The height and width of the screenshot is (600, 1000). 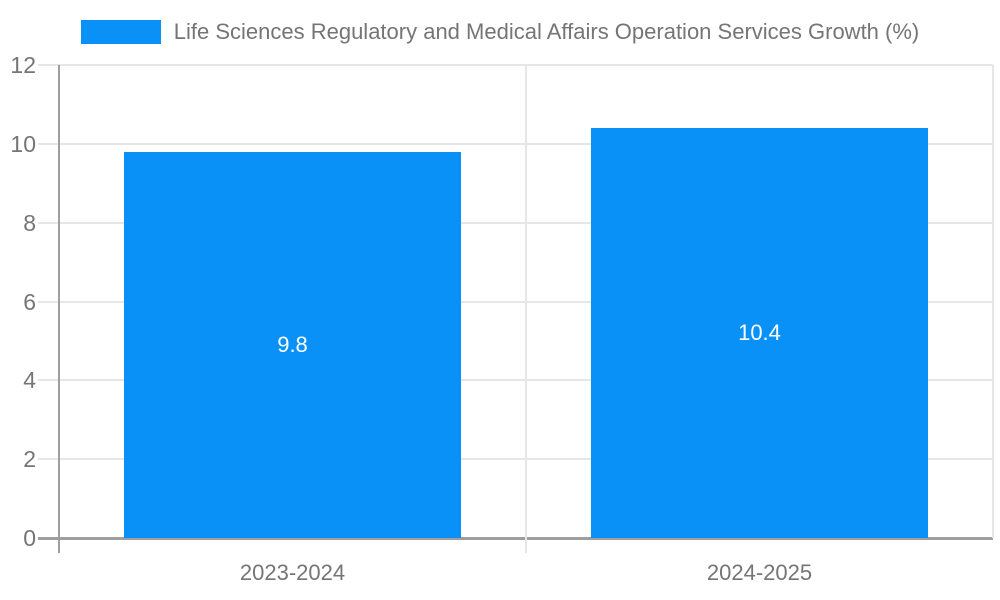 I want to click on x-axis-baseline, so click(x=515, y=538).